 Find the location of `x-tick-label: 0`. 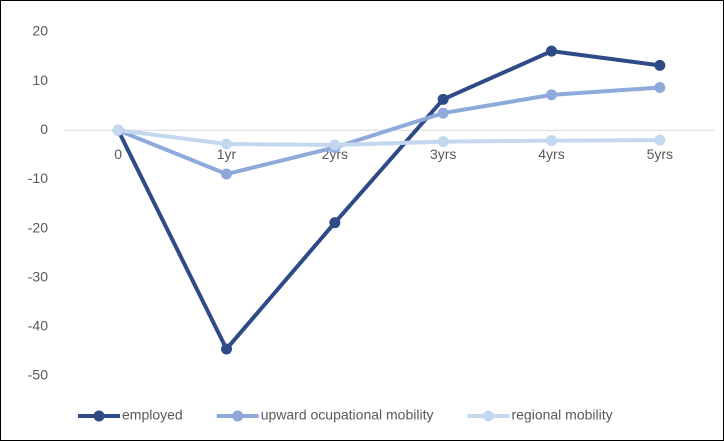

x-tick-label: 0 is located at coordinates (118, 154).